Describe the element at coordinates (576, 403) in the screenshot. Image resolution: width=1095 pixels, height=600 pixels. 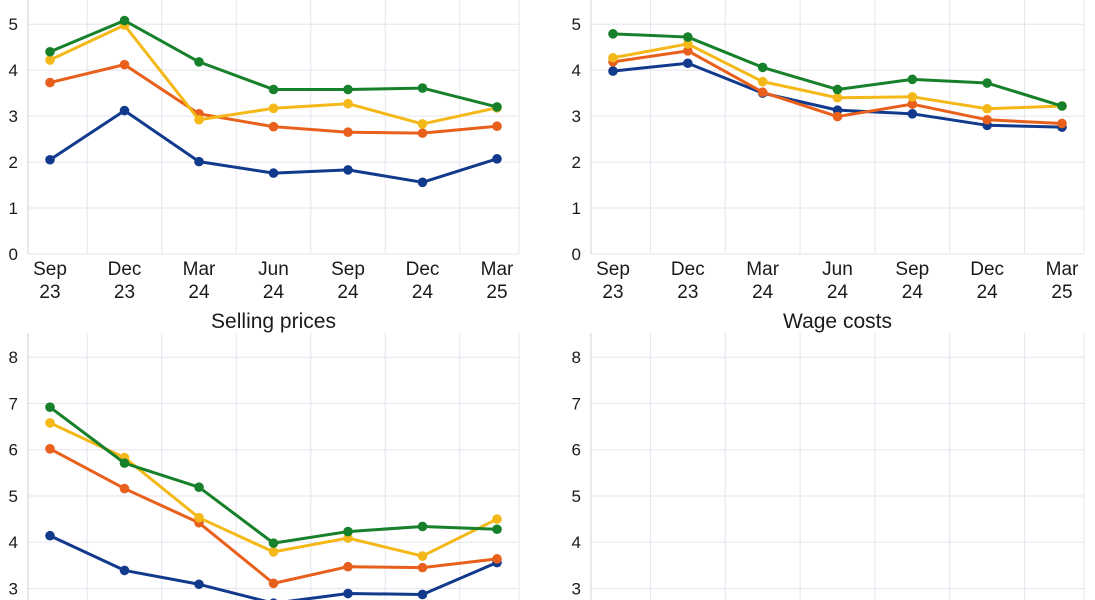
I see `y-tick-label: 7` at that location.